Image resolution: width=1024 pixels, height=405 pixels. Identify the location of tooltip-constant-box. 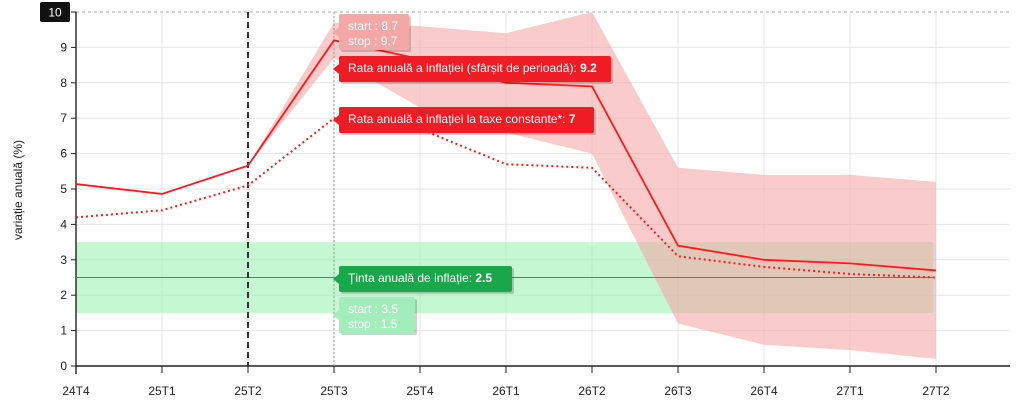
(466, 120).